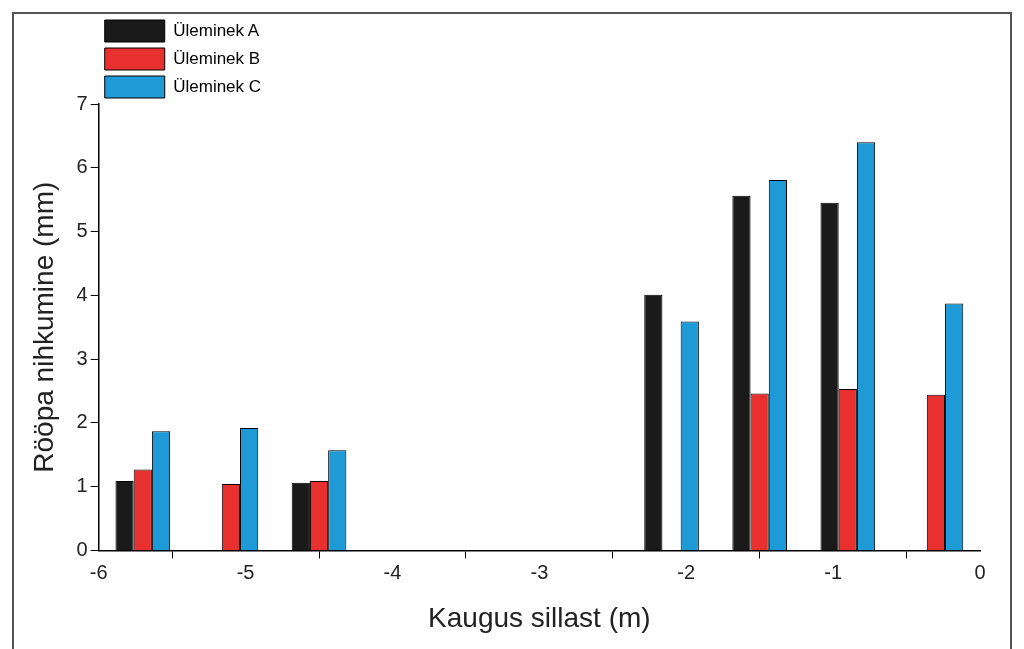 This screenshot has width=1024, height=649. I want to click on y-tick-label: 3, so click(82, 357).